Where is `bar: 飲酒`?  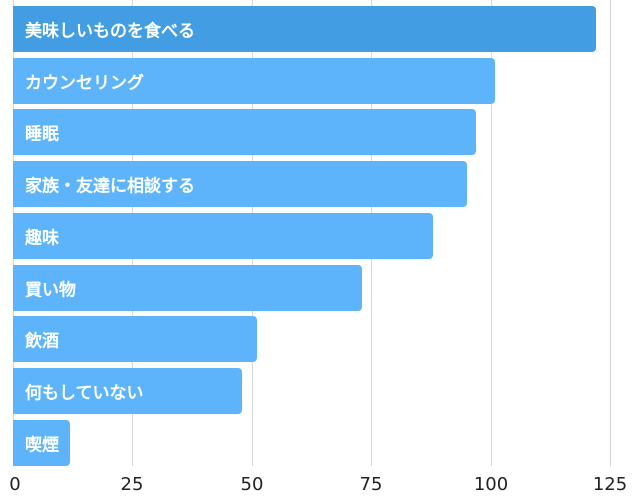
bar: 飲酒 is located at coordinates (135, 339).